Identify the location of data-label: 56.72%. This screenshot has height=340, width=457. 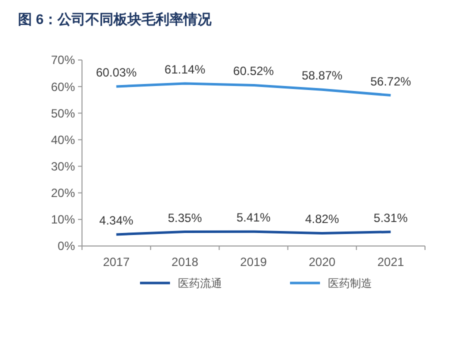
(391, 81).